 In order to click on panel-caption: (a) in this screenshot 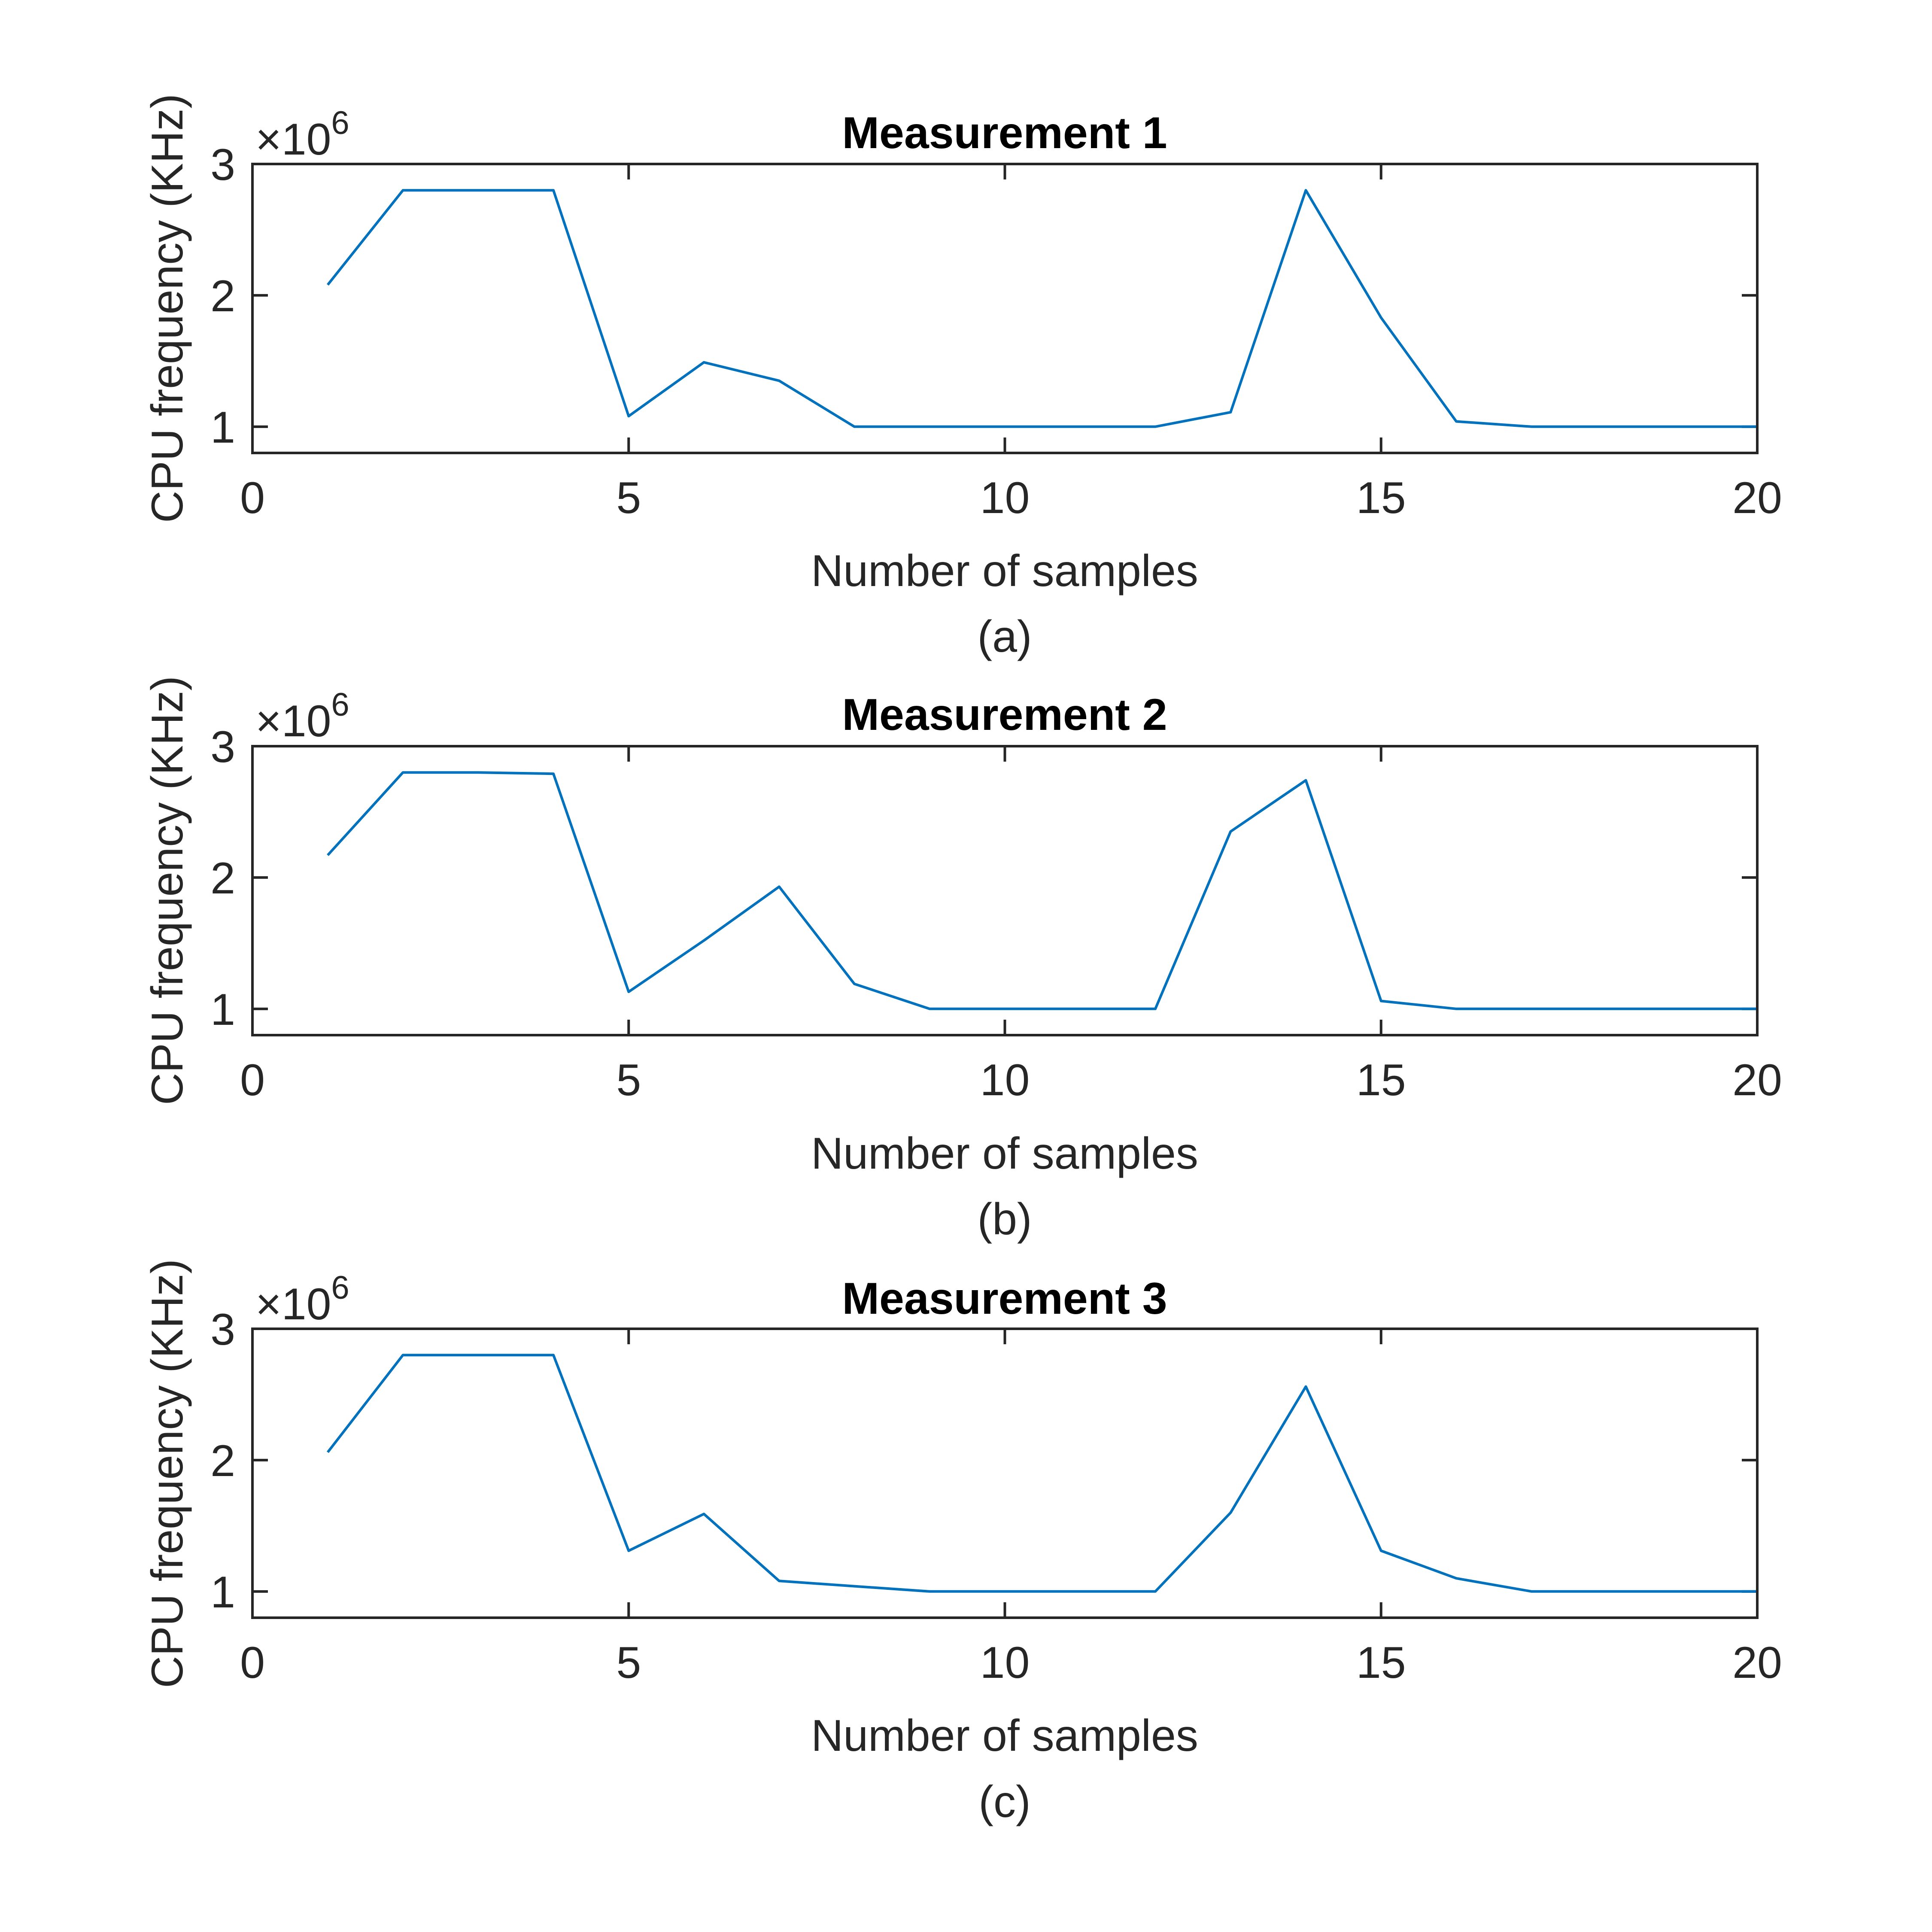, I will do `click(1005, 637)`.